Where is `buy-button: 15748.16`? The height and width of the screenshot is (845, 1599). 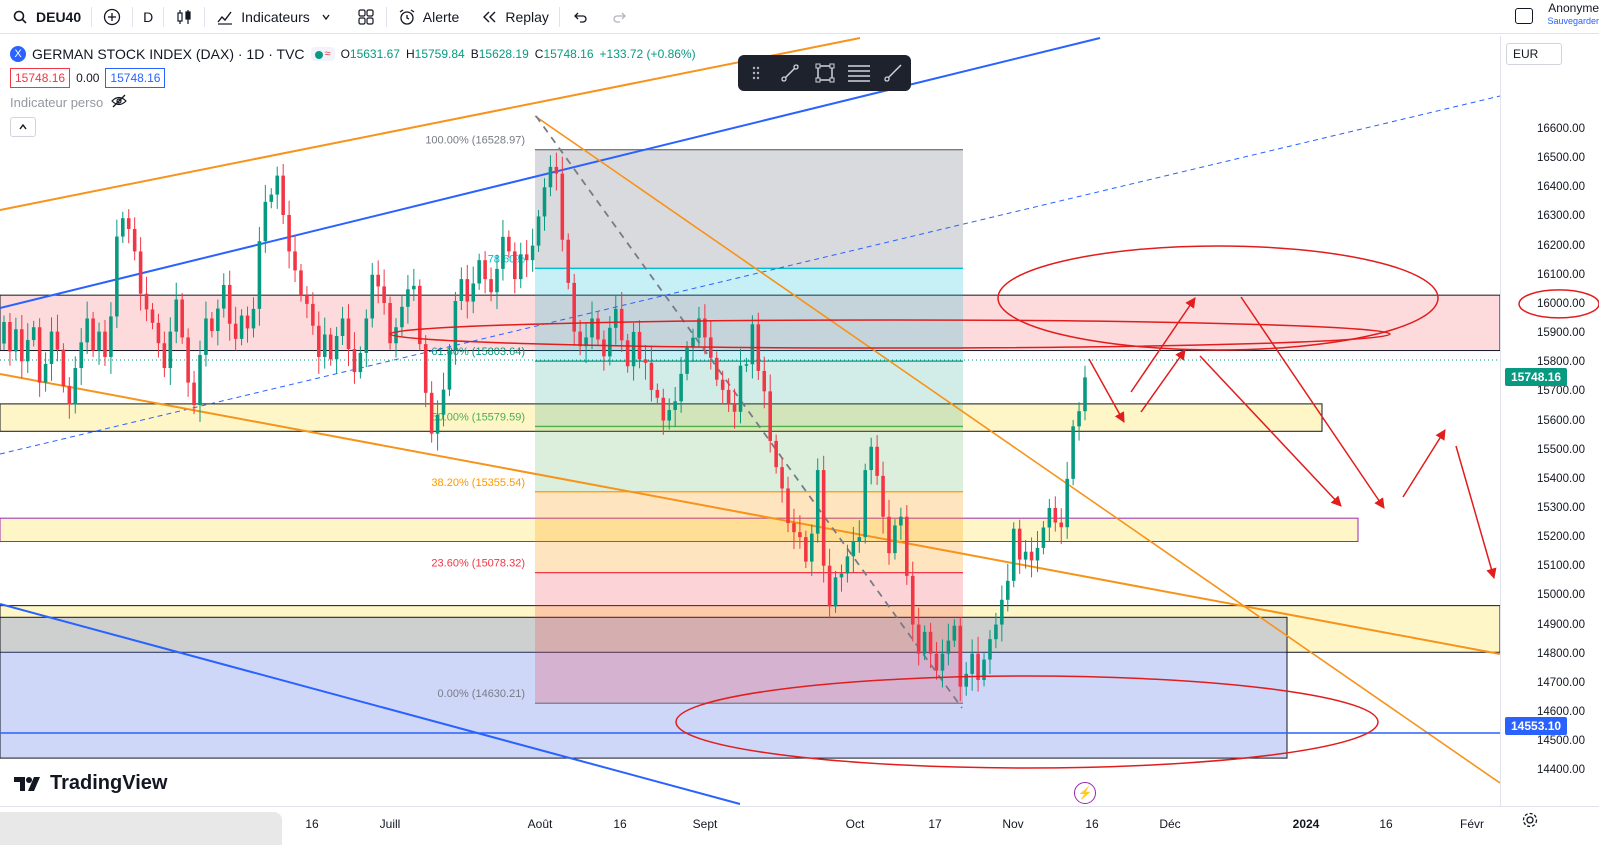
buy-button: 15748.16 is located at coordinates (135, 78).